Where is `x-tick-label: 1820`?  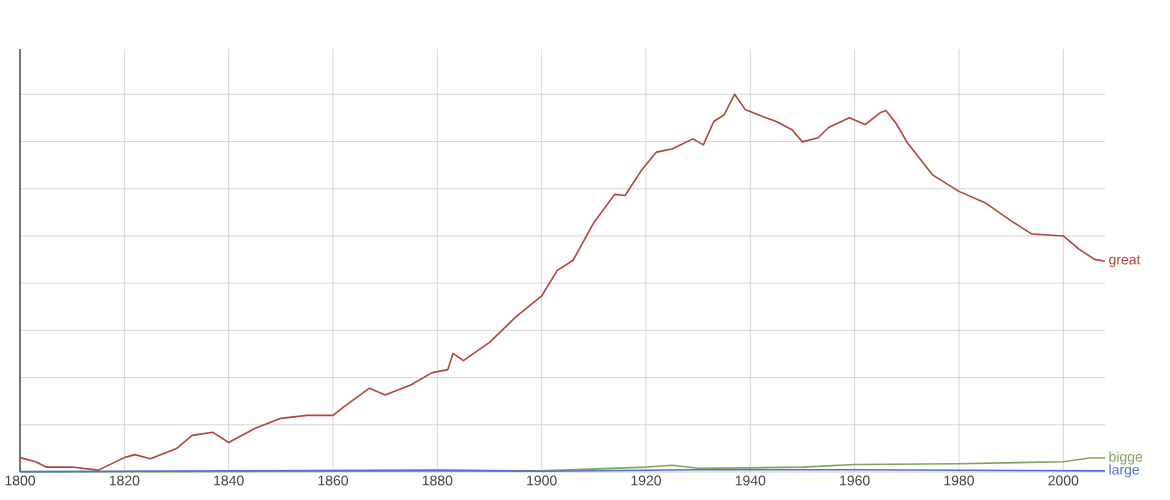
x-tick-label: 1820 is located at coordinates (124, 480).